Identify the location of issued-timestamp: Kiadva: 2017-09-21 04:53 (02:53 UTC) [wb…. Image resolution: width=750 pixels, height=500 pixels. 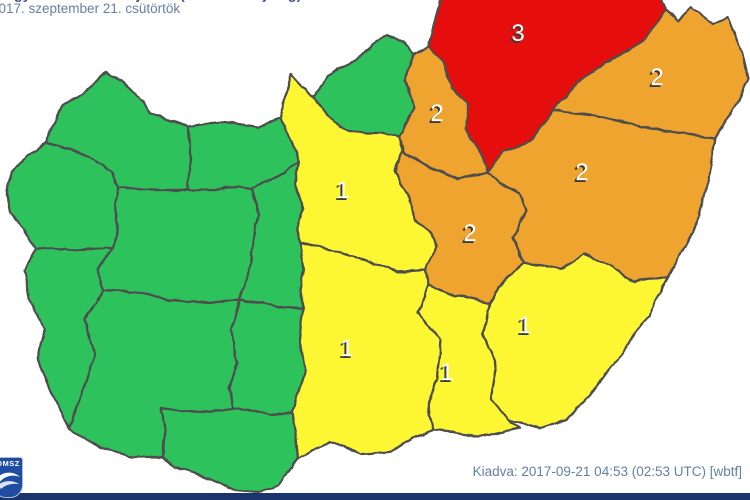
(607, 471).